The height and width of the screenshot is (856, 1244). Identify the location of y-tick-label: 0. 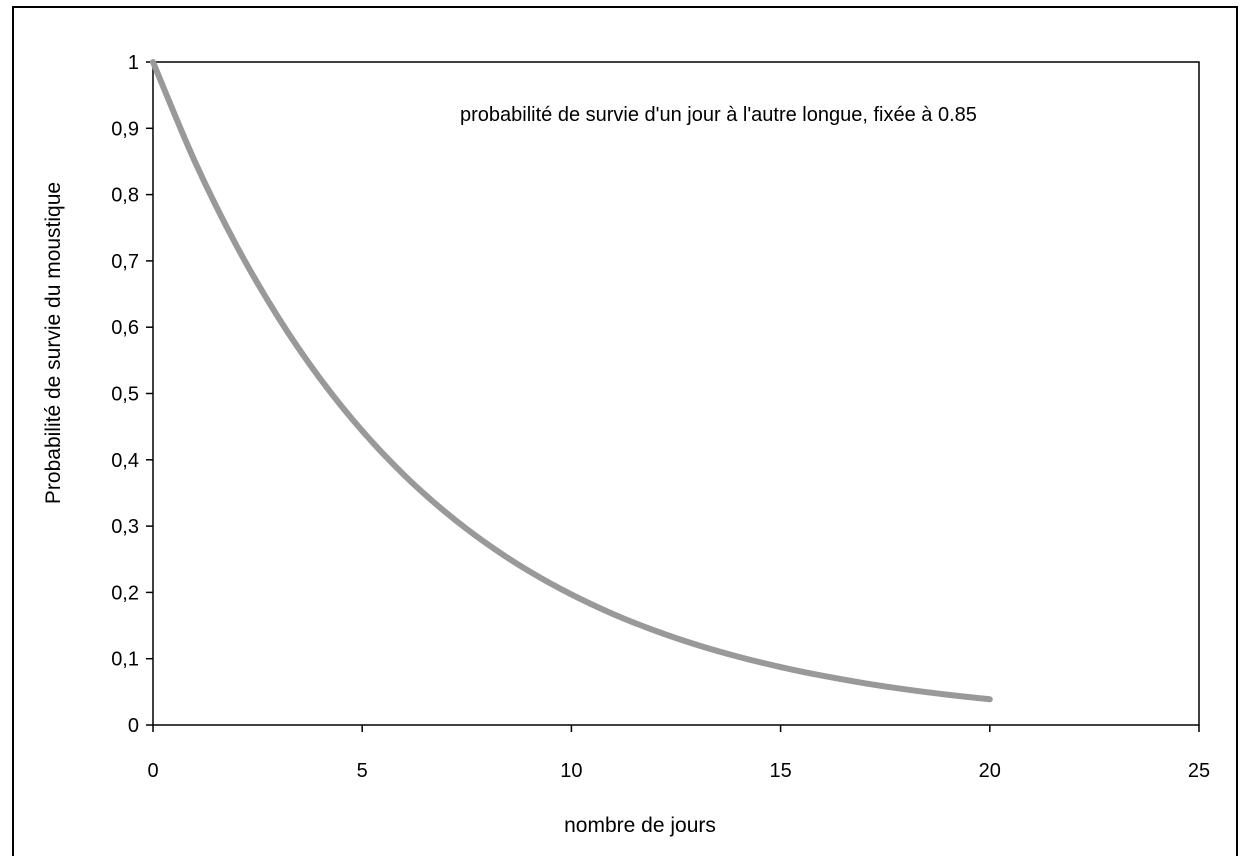
(133, 726).